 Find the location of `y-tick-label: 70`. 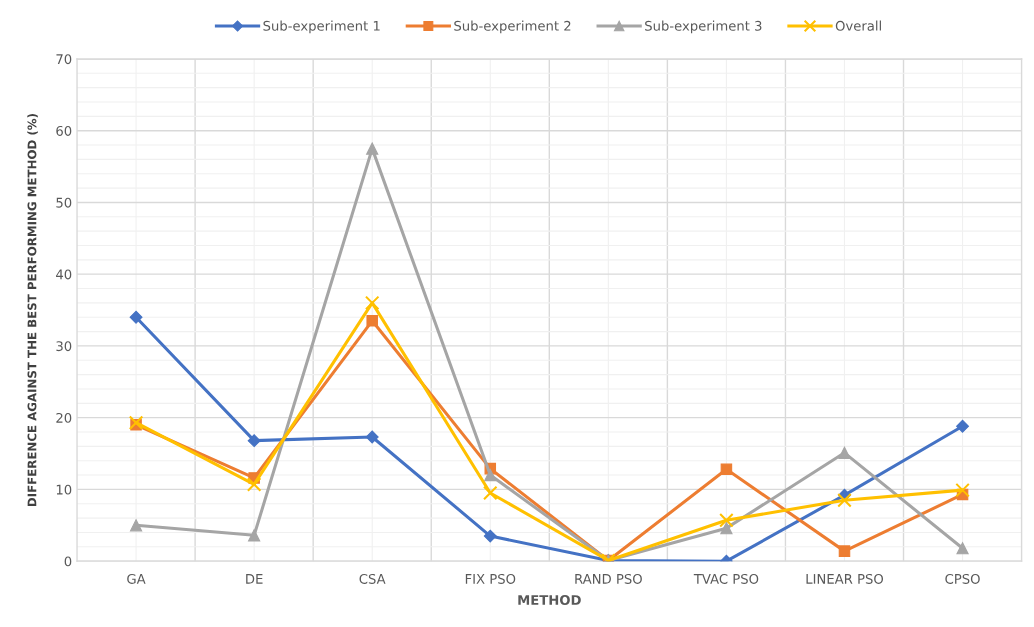

y-tick-label: 70 is located at coordinates (64, 59).